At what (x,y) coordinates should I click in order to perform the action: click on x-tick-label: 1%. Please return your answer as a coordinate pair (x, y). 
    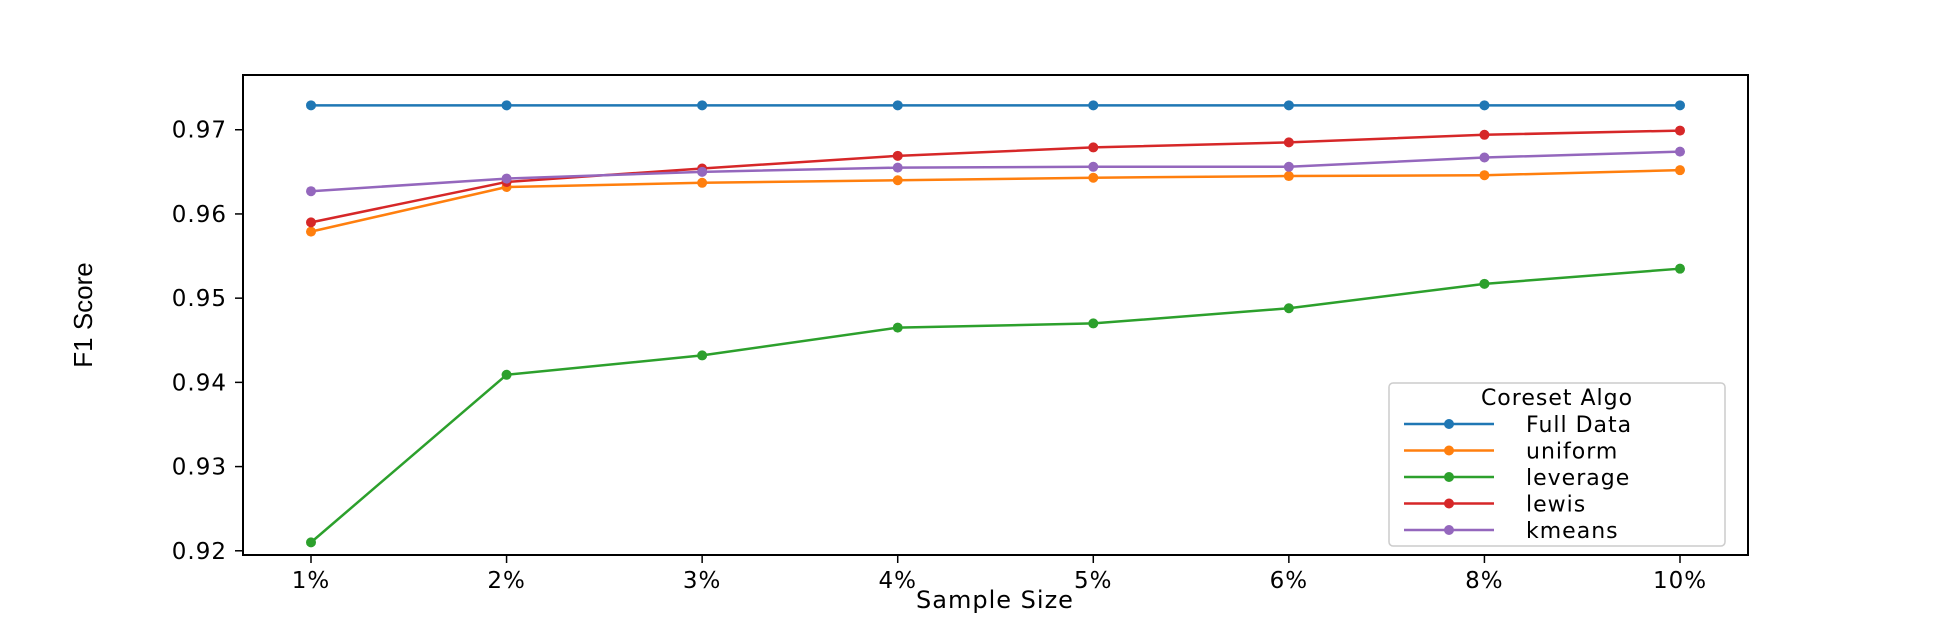
    Looking at the image, I should click on (311, 581).